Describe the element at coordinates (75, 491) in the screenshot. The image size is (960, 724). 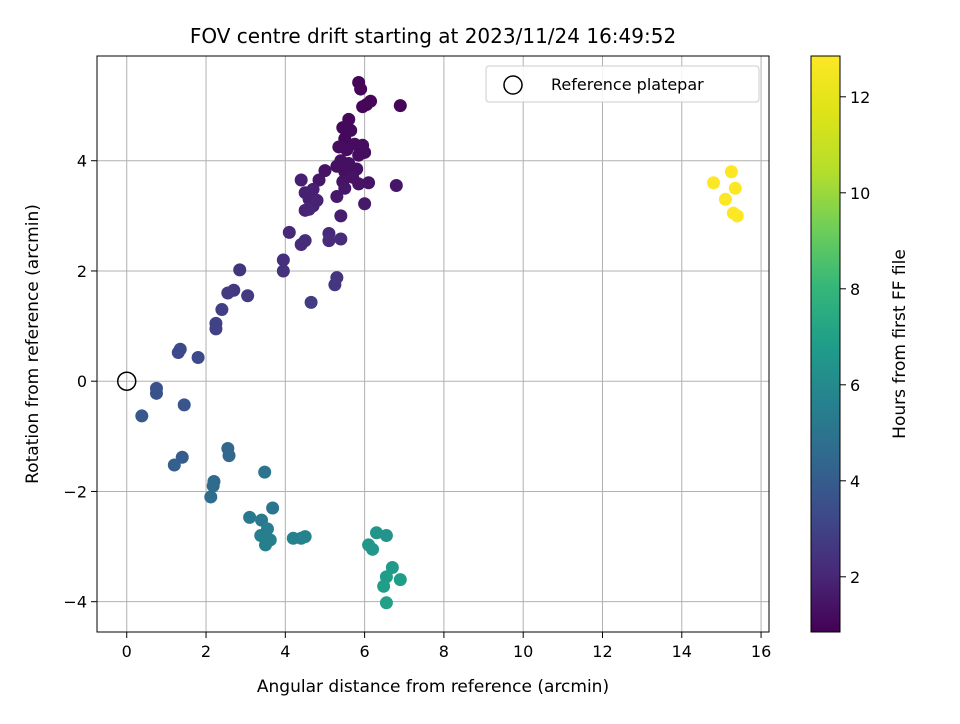
I see `y-tick-label: −2` at that location.